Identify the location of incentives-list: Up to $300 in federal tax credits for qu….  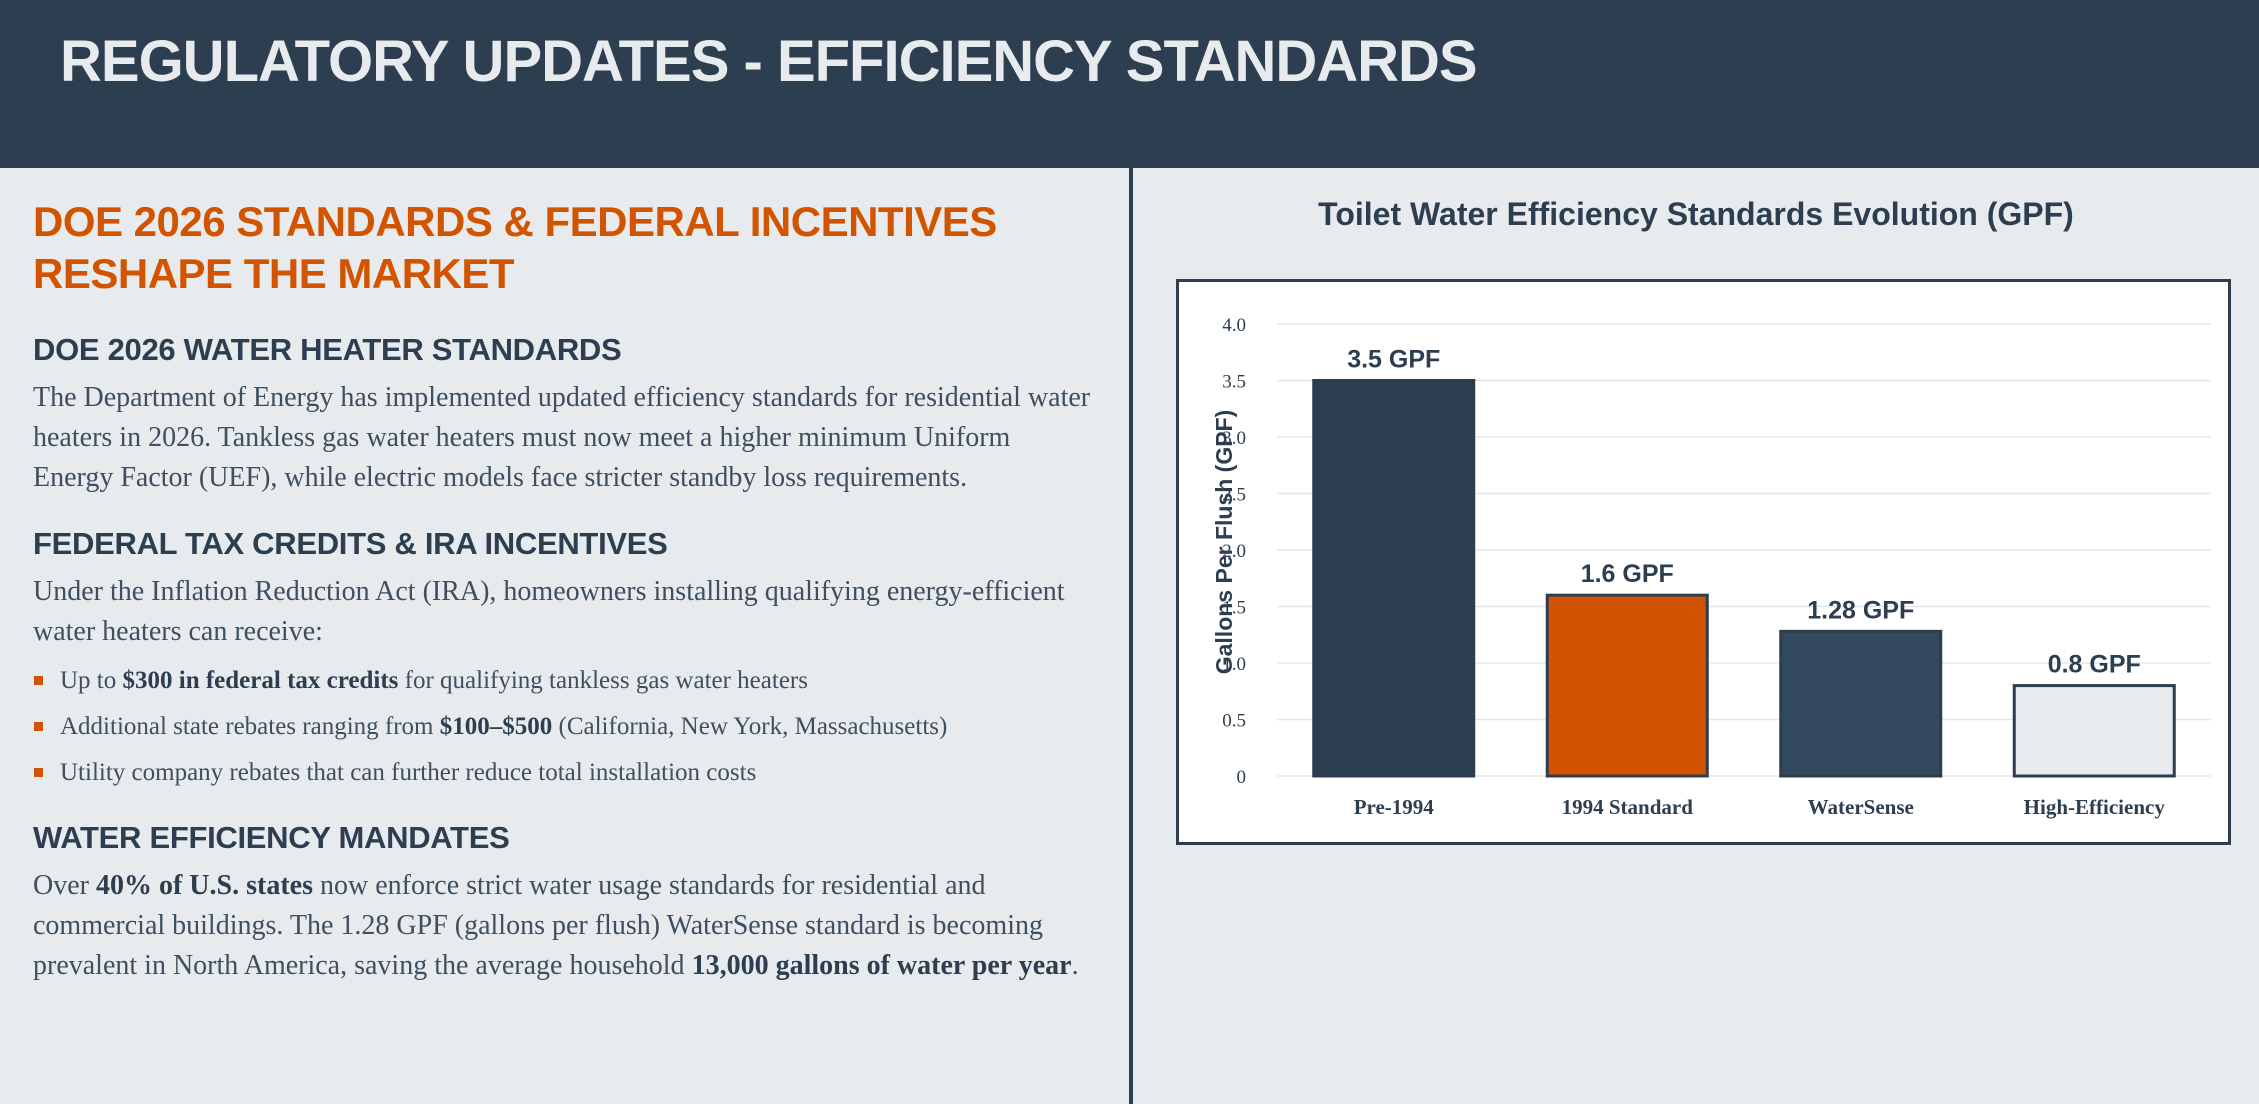
(563, 727).